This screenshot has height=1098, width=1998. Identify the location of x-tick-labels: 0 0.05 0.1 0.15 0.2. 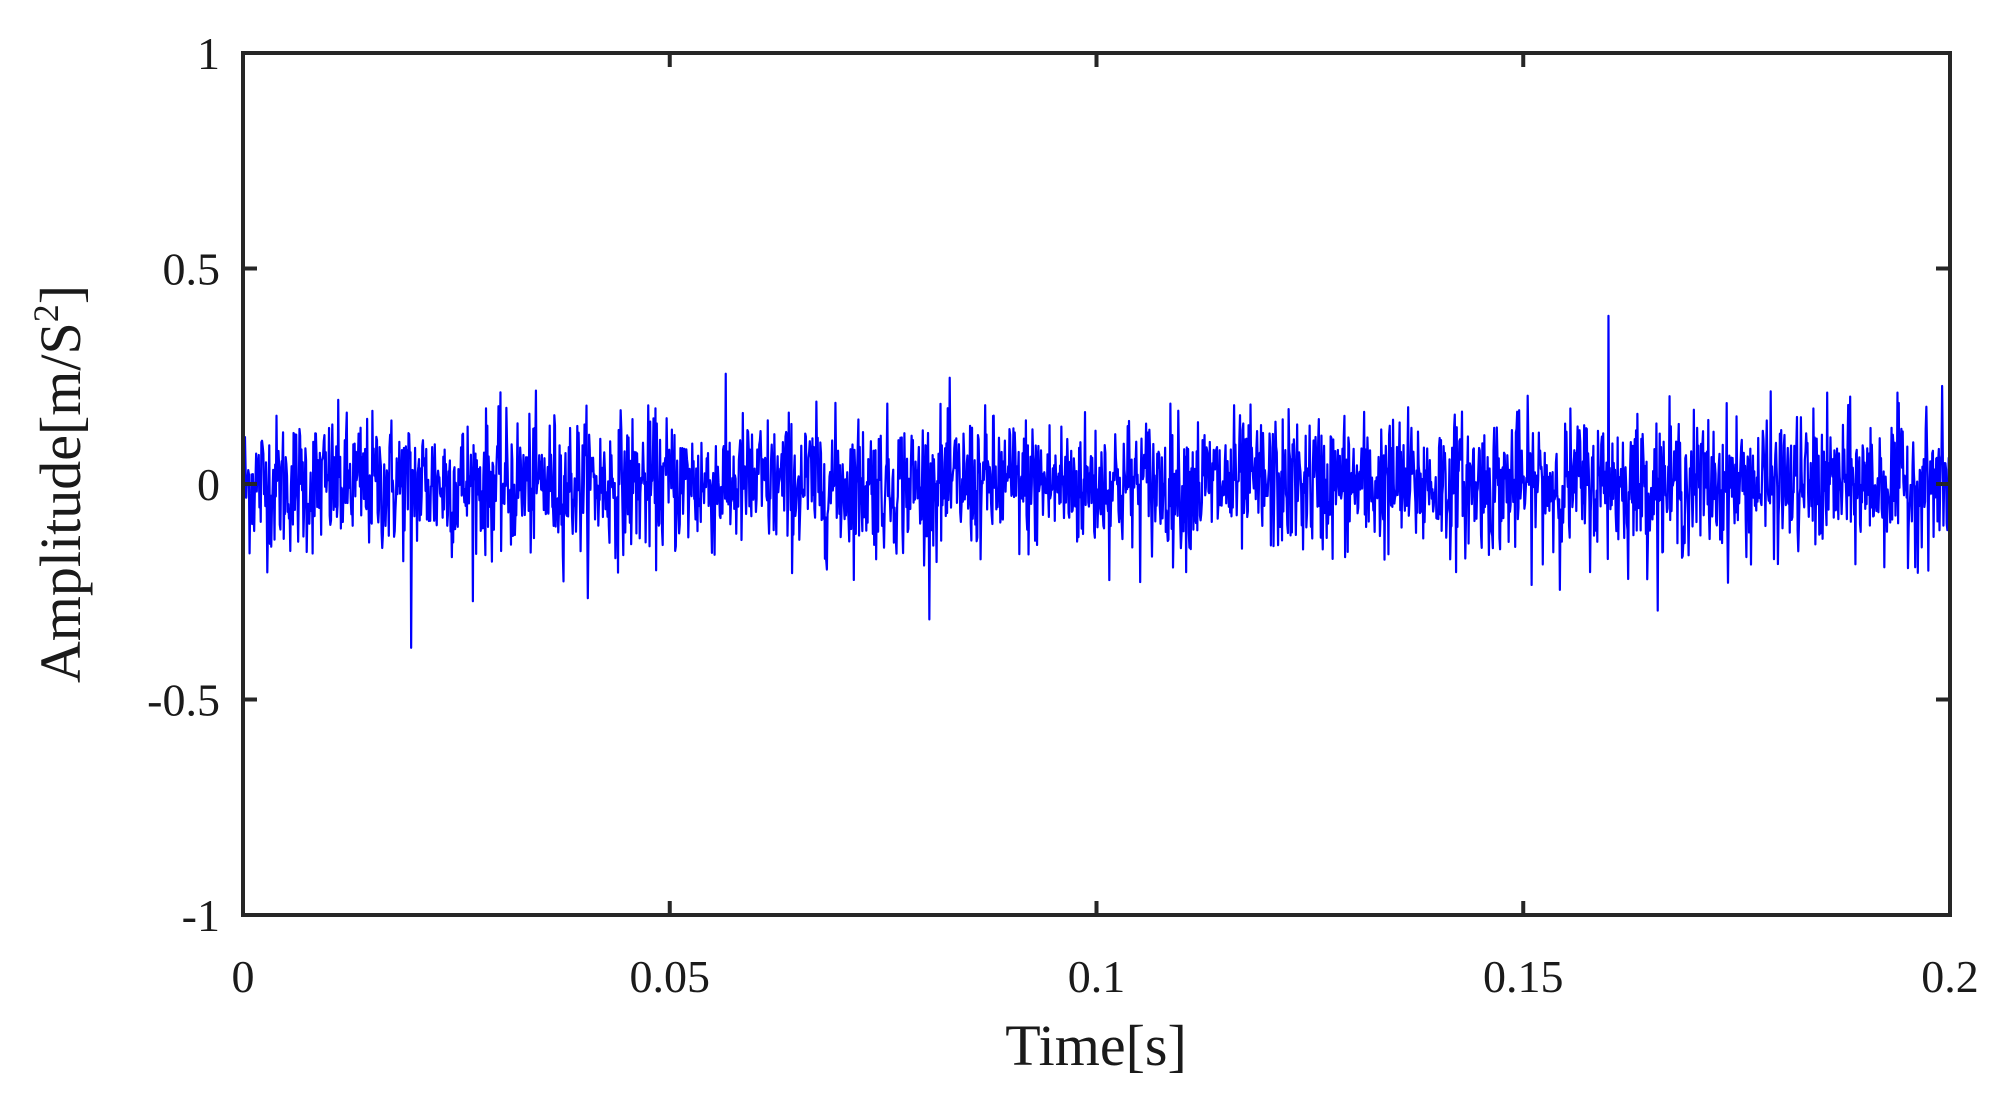
(1105, 976).